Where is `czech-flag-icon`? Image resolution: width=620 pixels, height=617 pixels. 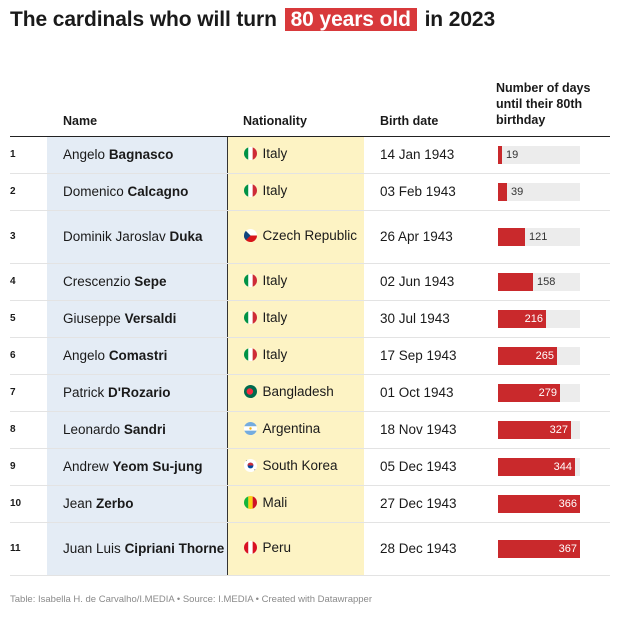
czech-flag-icon is located at coordinates (250, 235).